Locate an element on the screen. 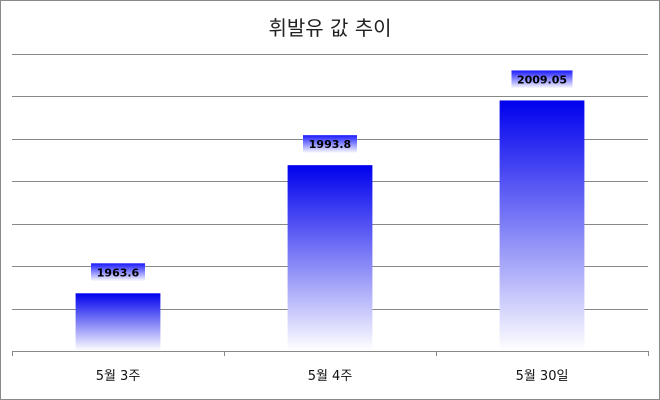 The height and width of the screenshot is (400, 660). x-tick-label: 5월 4주 is located at coordinates (330, 376).